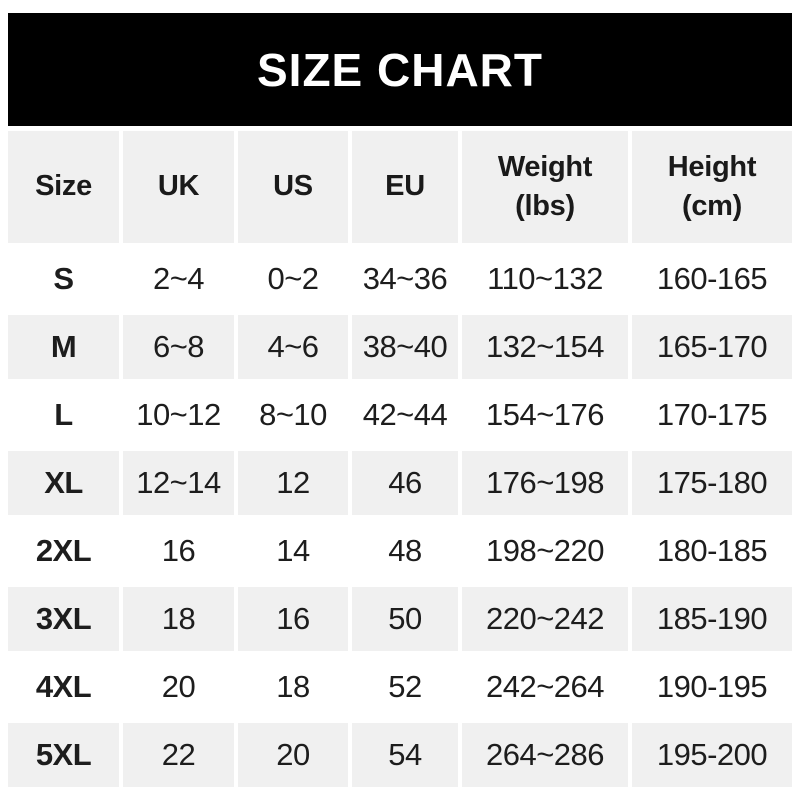 The width and height of the screenshot is (800, 800). I want to click on uk-cell: 20, so click(178, 687).